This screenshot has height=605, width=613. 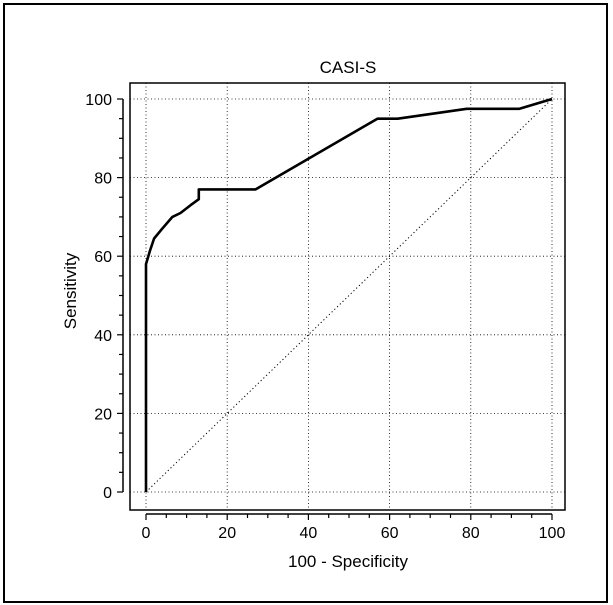 What do you see at coordinates (552, 533) in the screenshot?
I see `x-tick-label-100: 100` at bounding box center [552, 533].